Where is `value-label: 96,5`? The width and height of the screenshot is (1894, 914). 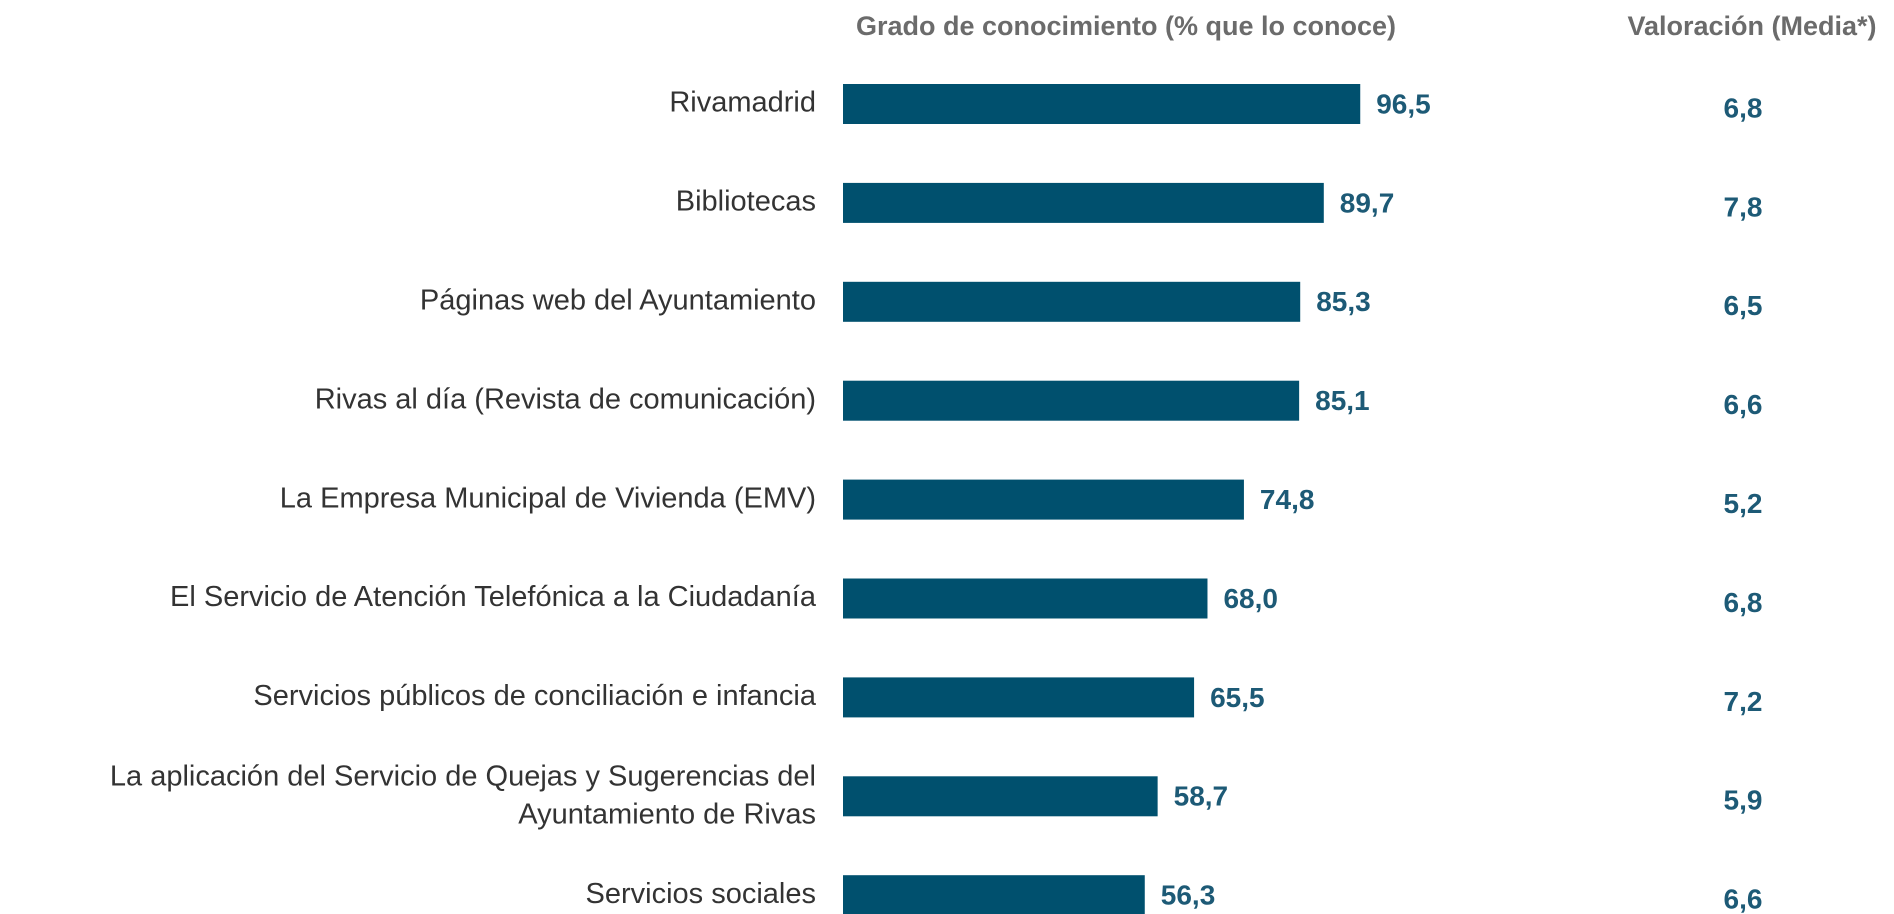 value-label: 96,5 is located at coordinates (1403, 103).